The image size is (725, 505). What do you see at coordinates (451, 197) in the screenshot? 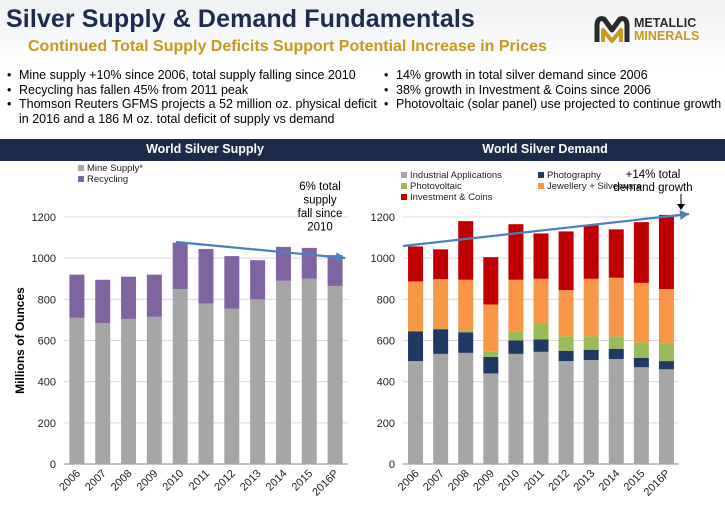
I see `legend-label: Investment & Coins` at bounding box center [451, 197].